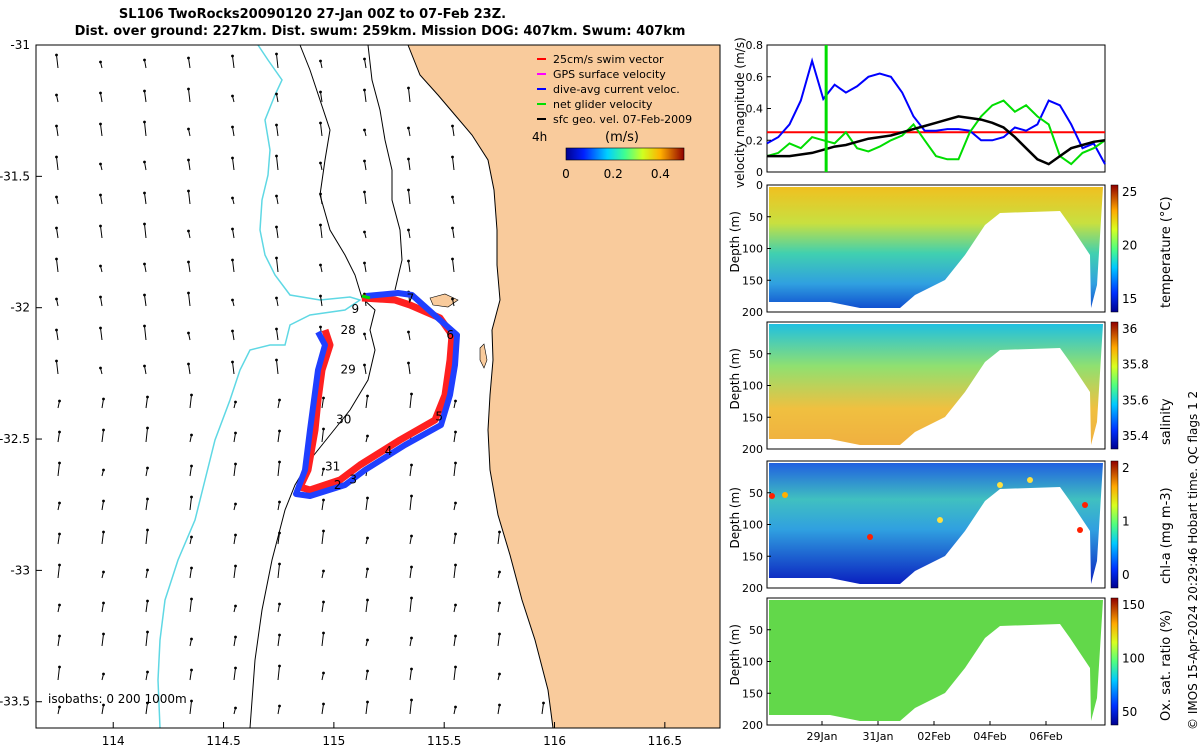 Image resolution: width=1200 pixels, height=750 pixels. What do you see at coordinates (758, 109) in the screenshot?
I see `velocity-y-ticks: 0 0.2 0.4 0.6 0.8` at bounding box center [758, 109].